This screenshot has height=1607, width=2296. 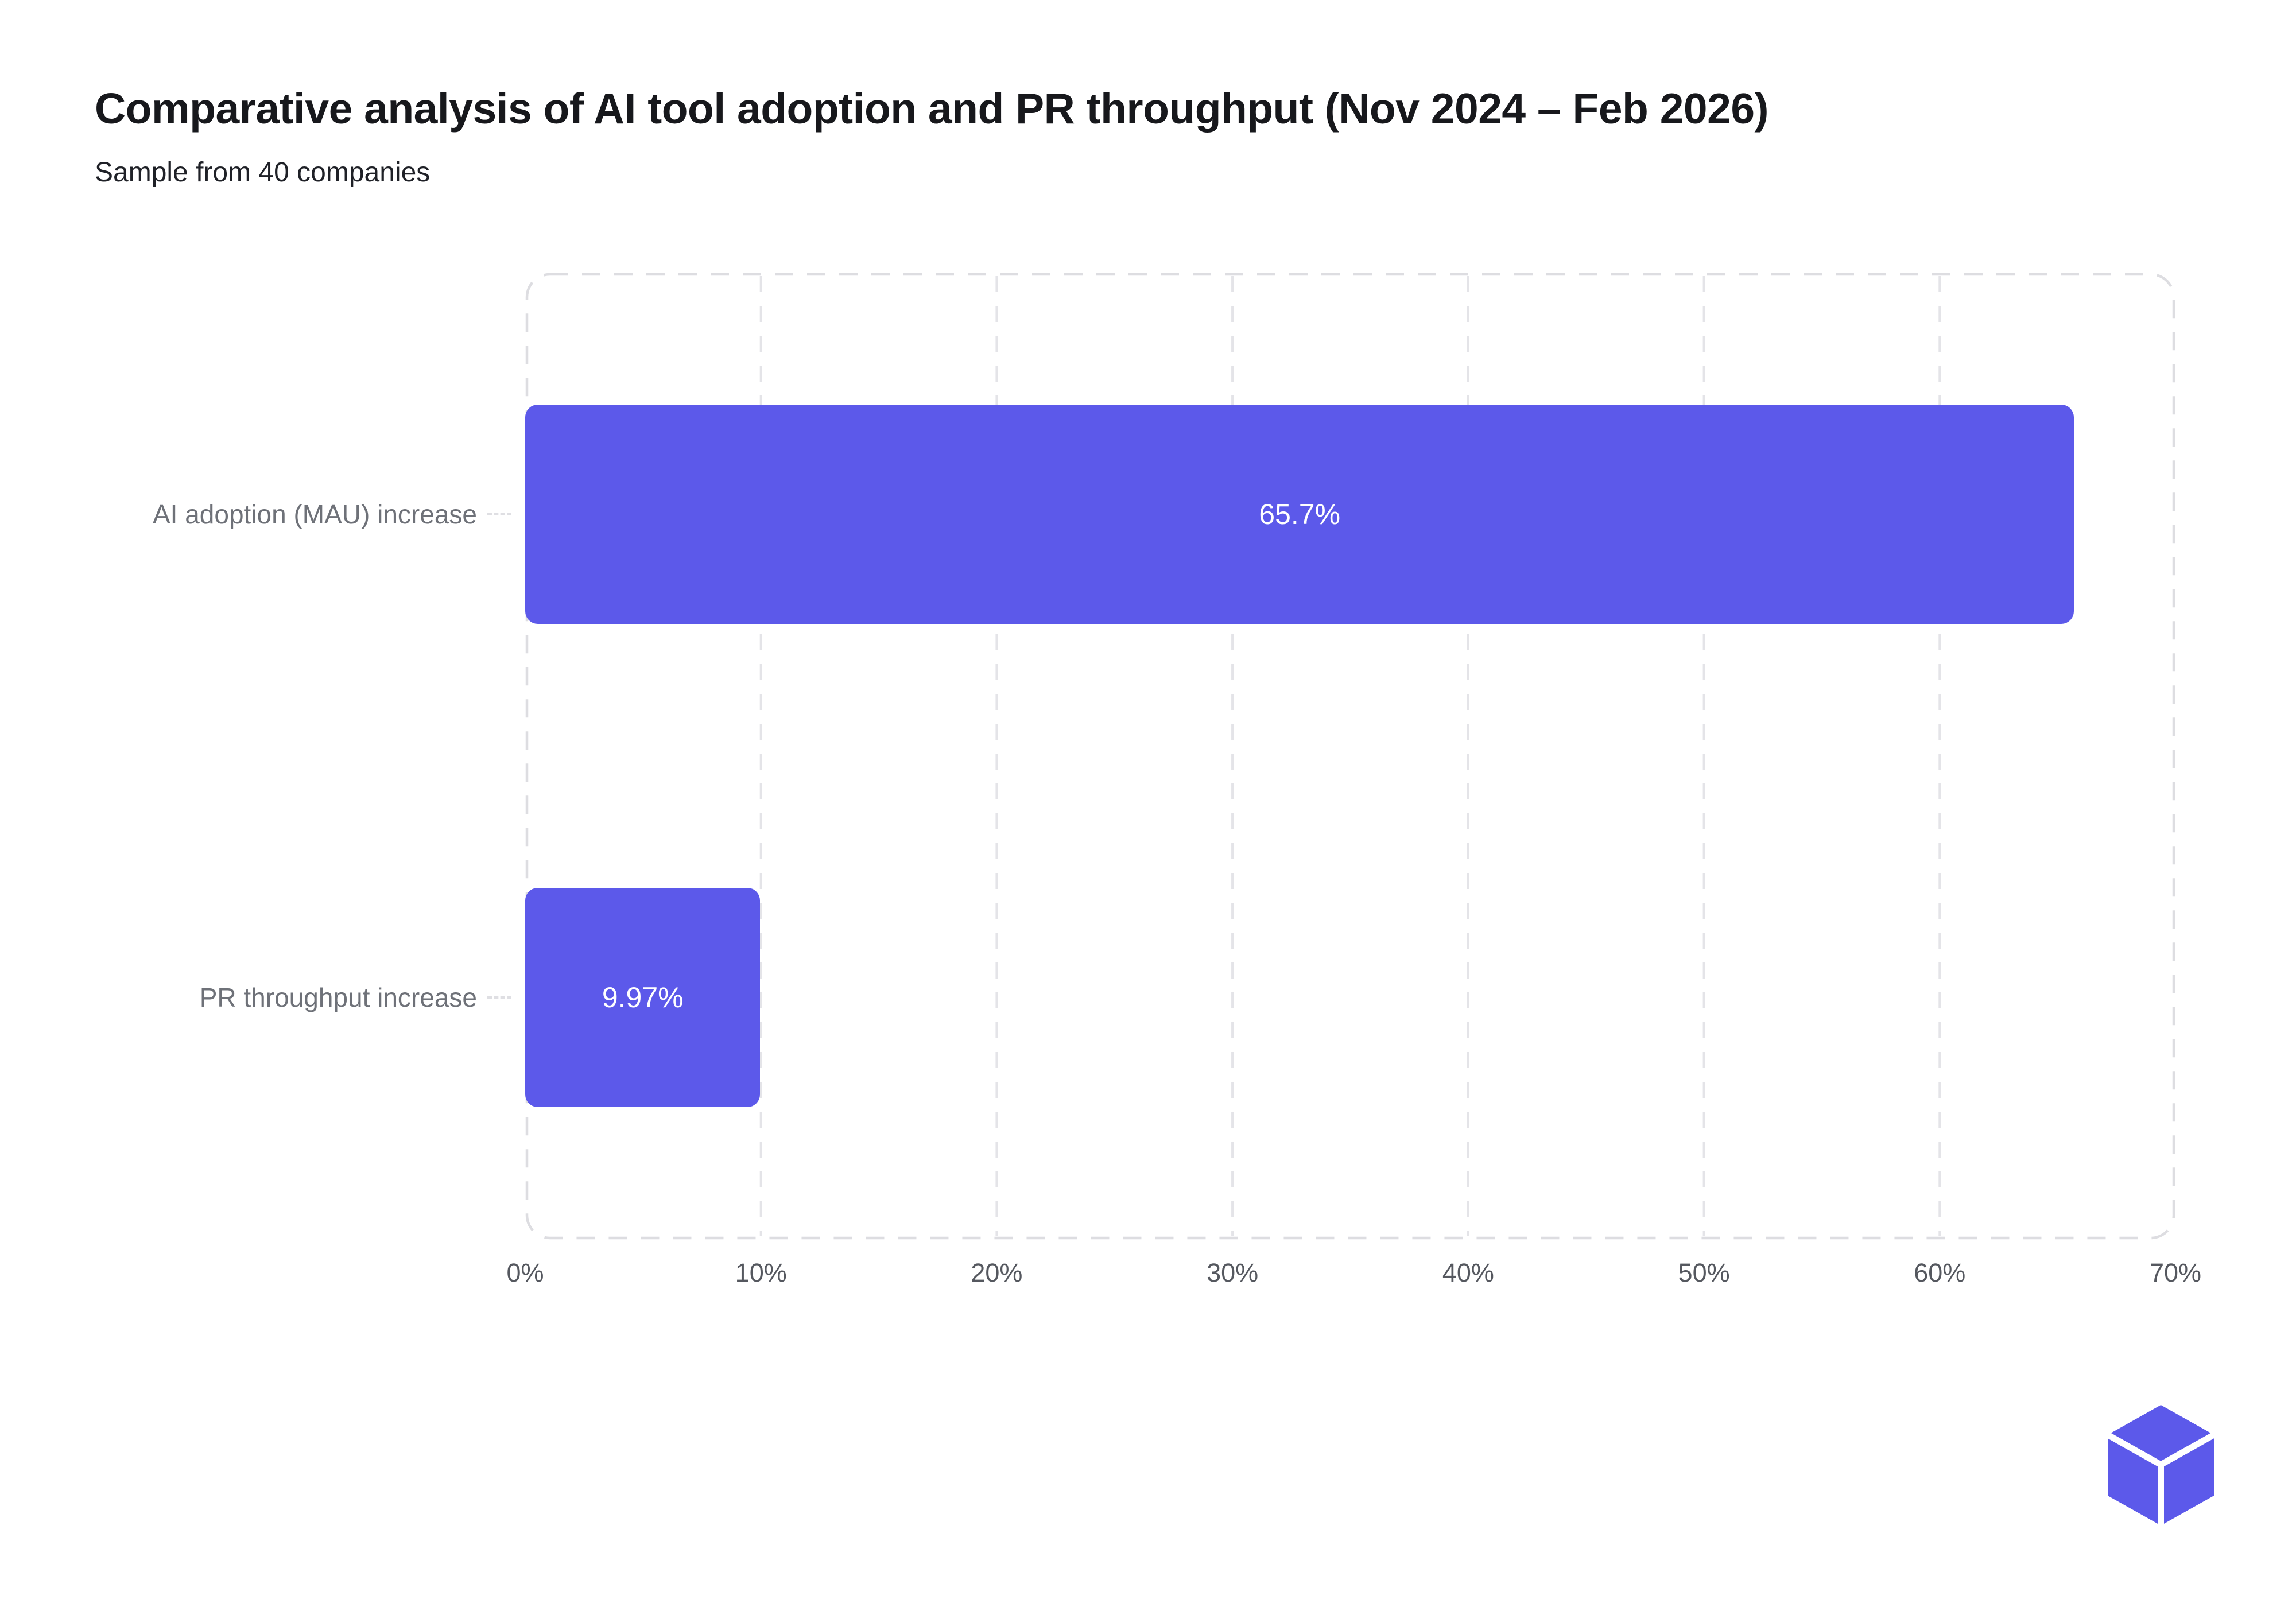 I want to click on x-axis: 0% 10% 20% 30% 40% 50% 60% 70%, so click(x=1353, y=1275).